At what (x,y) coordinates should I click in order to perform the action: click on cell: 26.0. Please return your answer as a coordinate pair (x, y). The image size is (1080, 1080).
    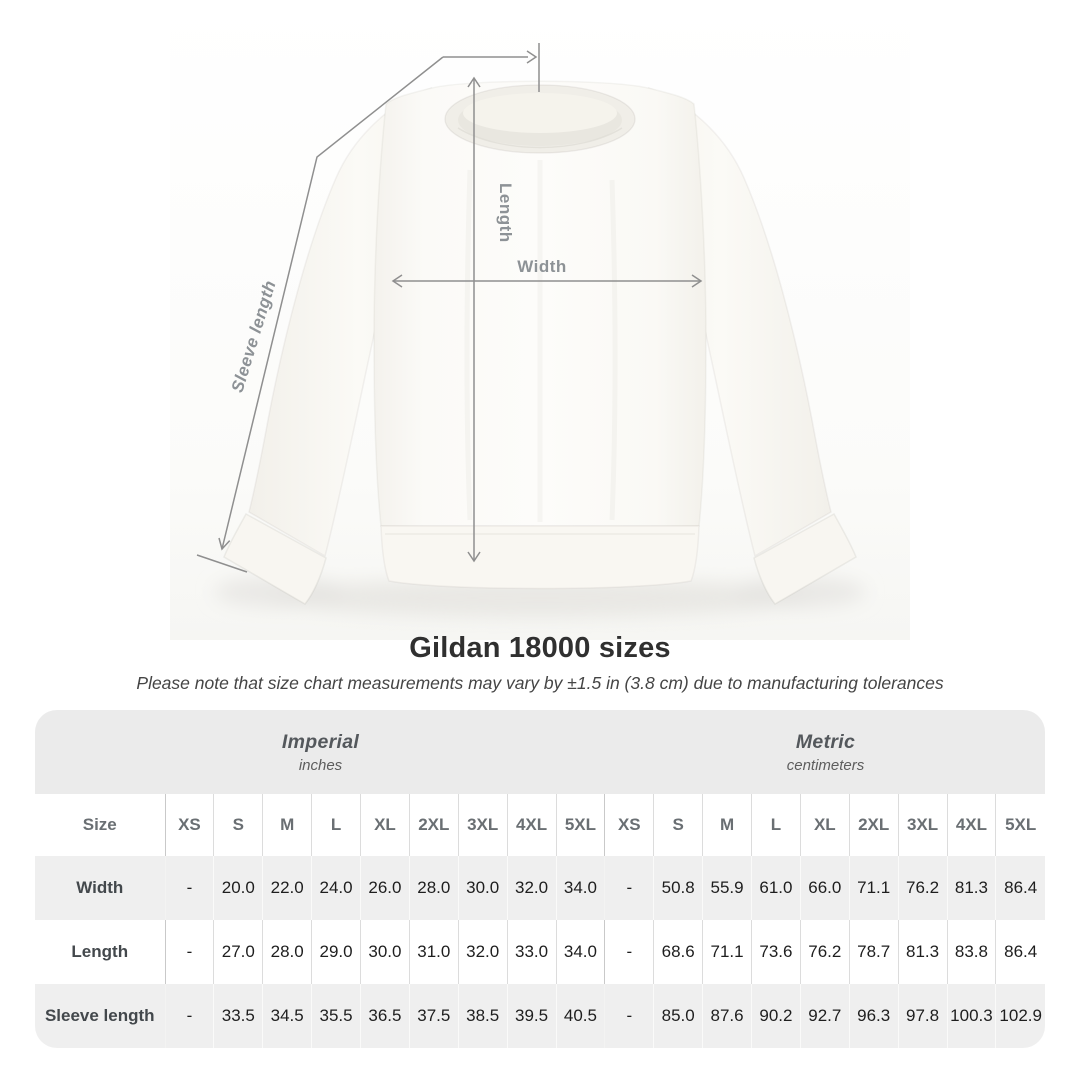
    Looking at the image, I should click on (385, 888).